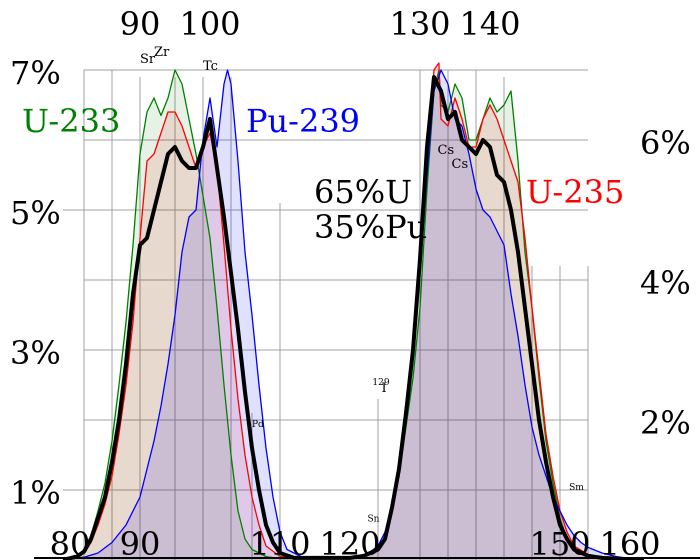 The width and height of the screenshot is (700, 560). I want to click on element-label-129-4: 129, so click(380, 383).